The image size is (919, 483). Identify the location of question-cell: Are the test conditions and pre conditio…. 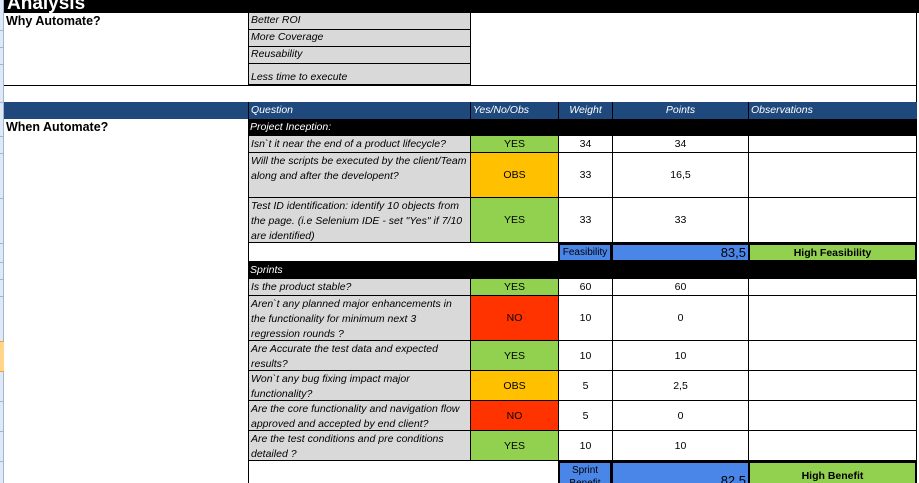
(359, 446).